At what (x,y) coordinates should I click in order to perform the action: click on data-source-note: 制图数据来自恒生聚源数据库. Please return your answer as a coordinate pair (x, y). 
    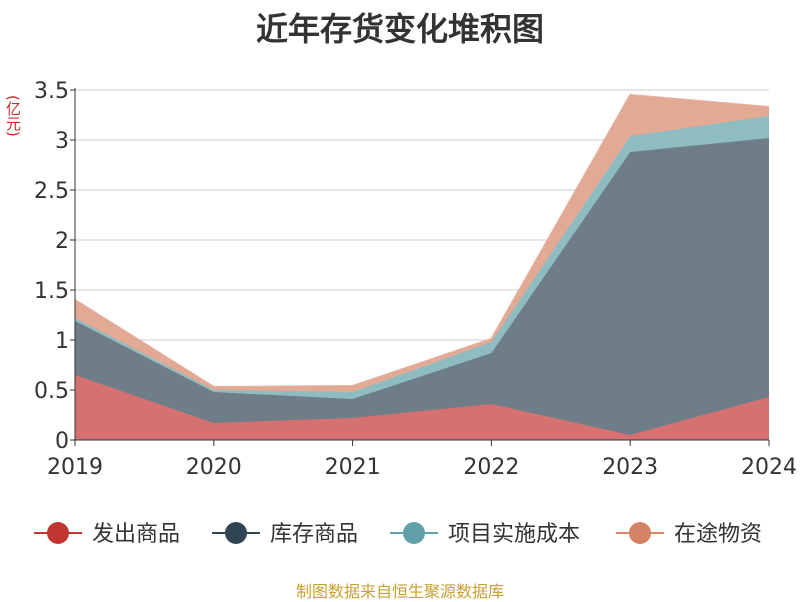
    Looking at the image, I should click on (399, 591).